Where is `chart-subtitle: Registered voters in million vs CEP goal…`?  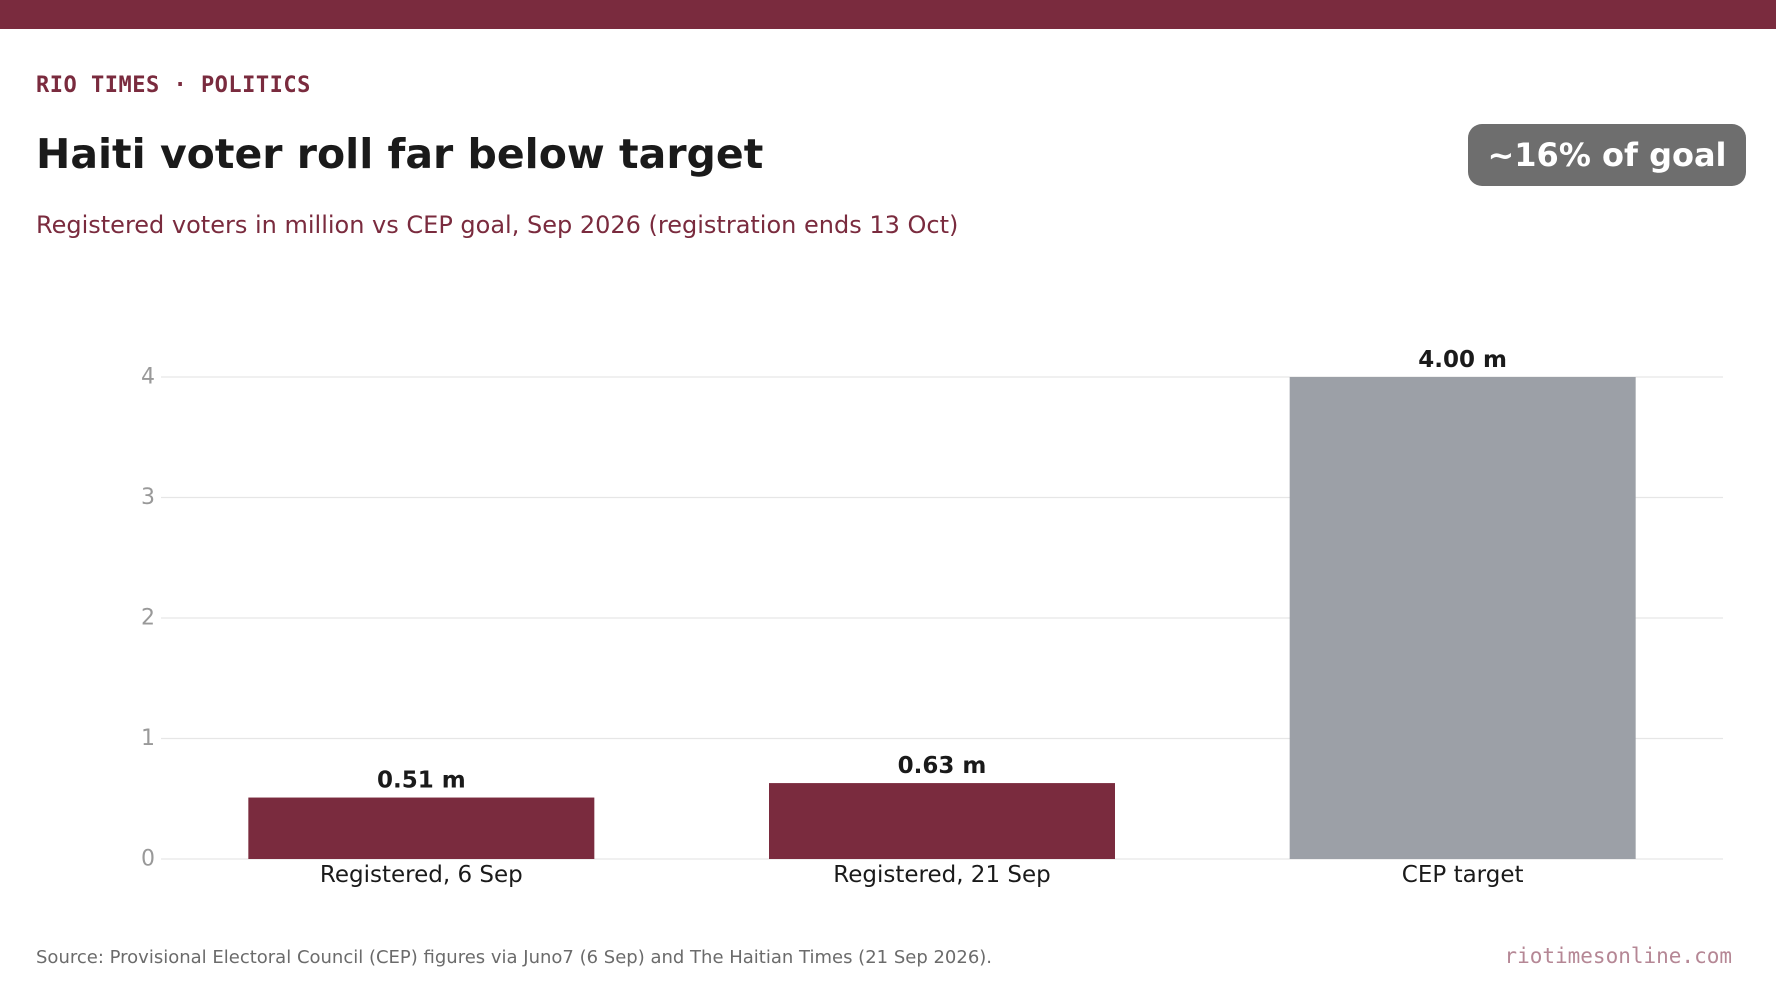 chart-subtitle: Registered voters in million vs CEP goal… is located at coordinates (497, 225).